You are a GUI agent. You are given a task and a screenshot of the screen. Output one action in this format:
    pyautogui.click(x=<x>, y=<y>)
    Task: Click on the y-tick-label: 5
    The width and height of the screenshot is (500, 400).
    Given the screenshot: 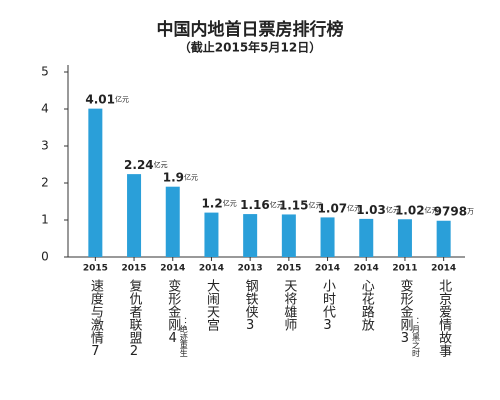 What is the action you would take?
    pyautogui.click(x=45, y=72)
    